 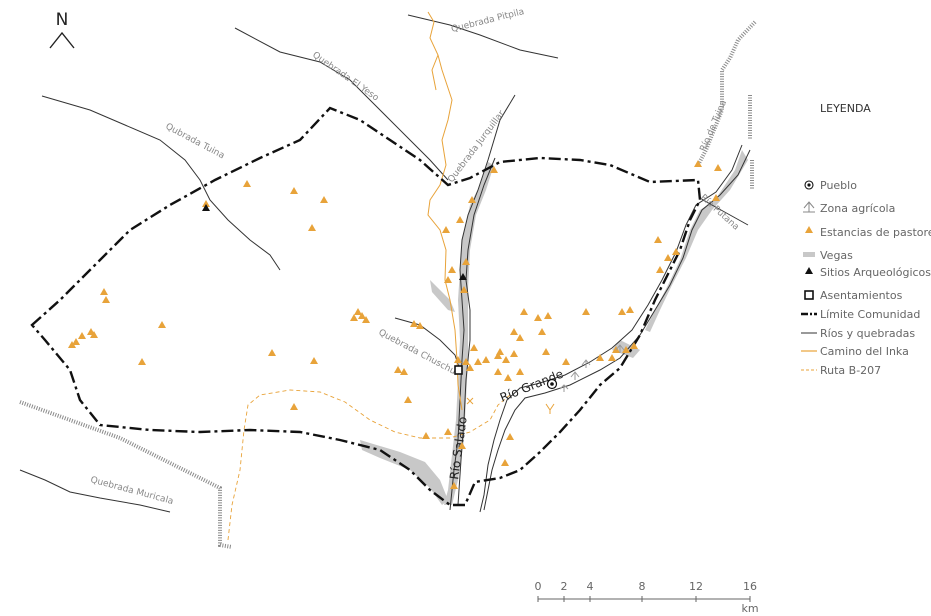 What do you see at coordinates (642, 586) in the screenshot?
I see `scale-label: 8` at bounding box center [642, 586].